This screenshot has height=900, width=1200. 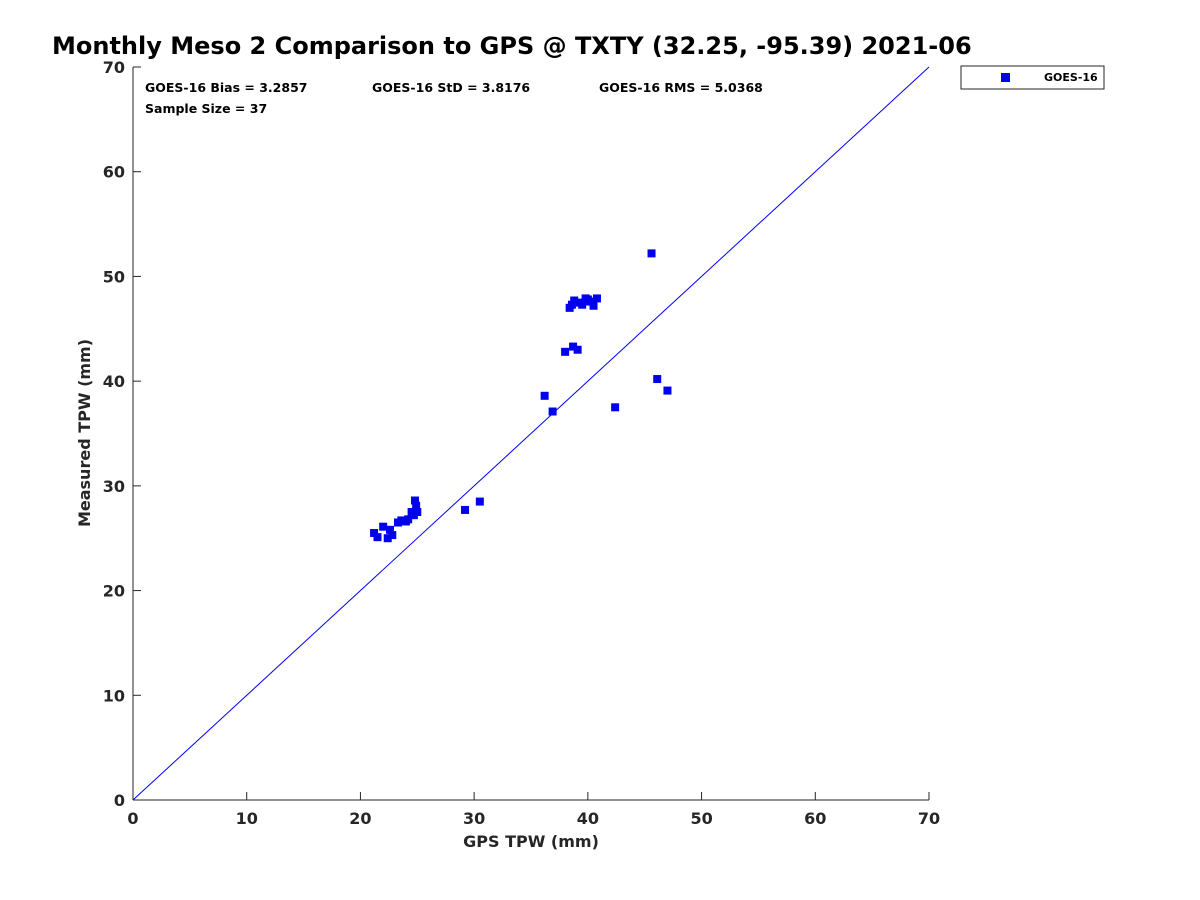 What do you see at coordinates (247, 818) in the screenshot?
I see `x-tick-label: 10` at bounding box center [247, 818].